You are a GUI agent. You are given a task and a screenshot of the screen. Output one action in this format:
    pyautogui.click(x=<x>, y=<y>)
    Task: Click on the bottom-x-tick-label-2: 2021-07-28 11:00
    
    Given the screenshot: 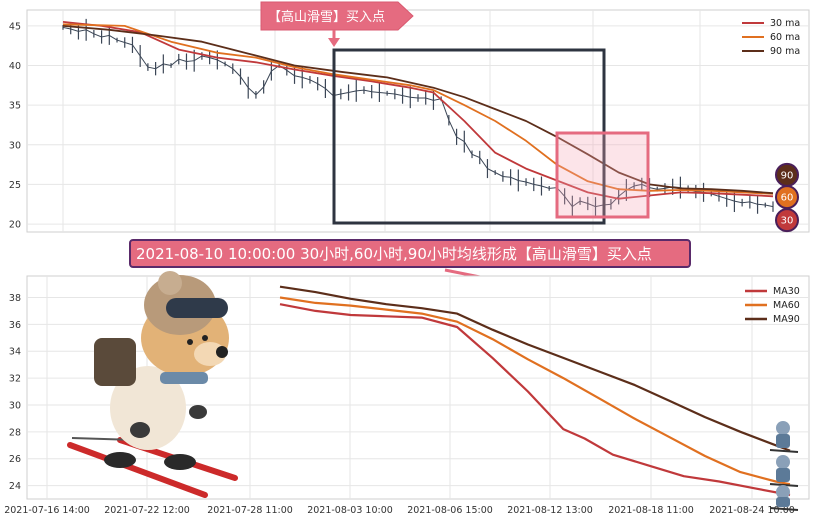 What is the action you would take?
    pyautogui.click(x=250, y=510)
    